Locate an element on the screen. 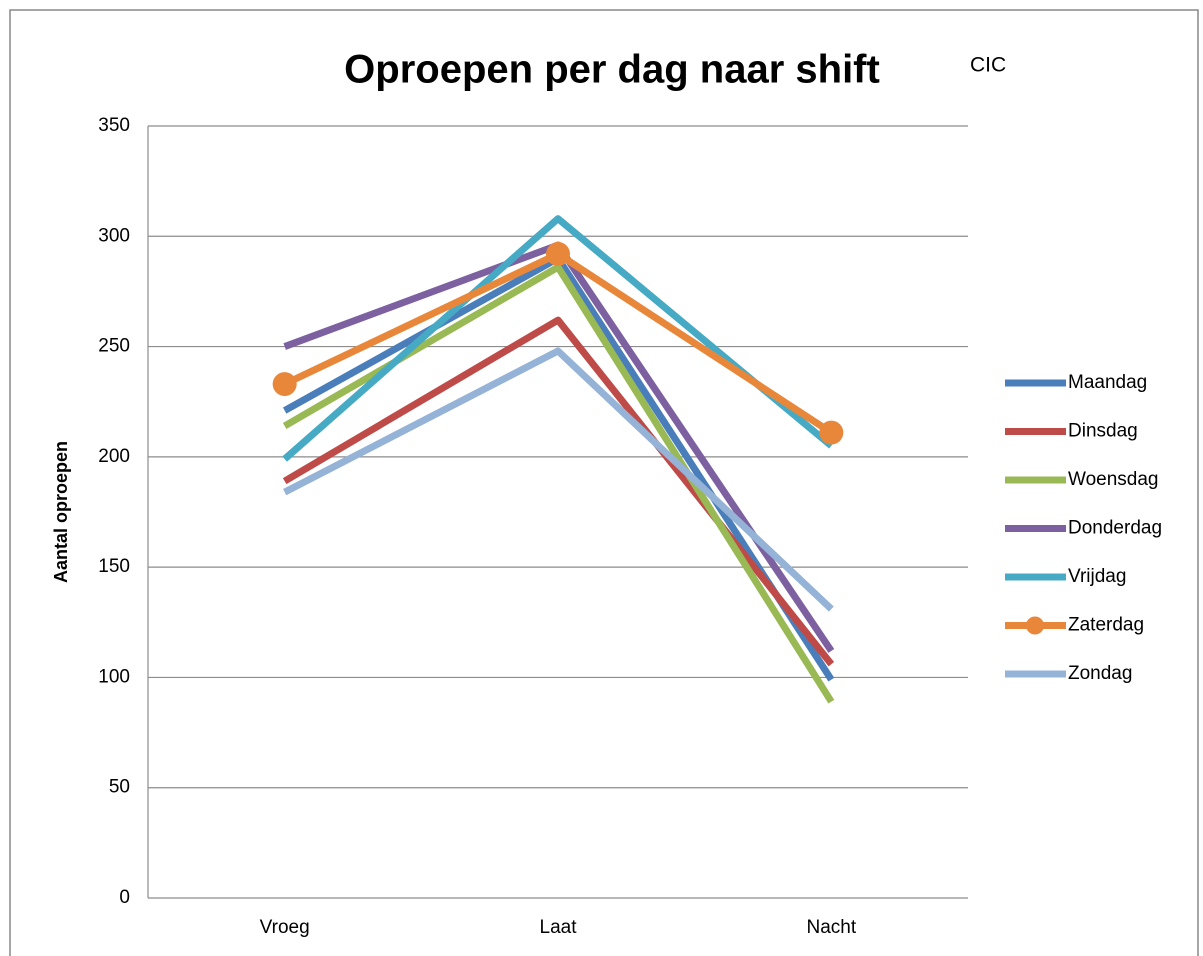 The height and width of the screenshot is (956, 1203). legend-label: Zondag is located at coordinates (1100, 673).